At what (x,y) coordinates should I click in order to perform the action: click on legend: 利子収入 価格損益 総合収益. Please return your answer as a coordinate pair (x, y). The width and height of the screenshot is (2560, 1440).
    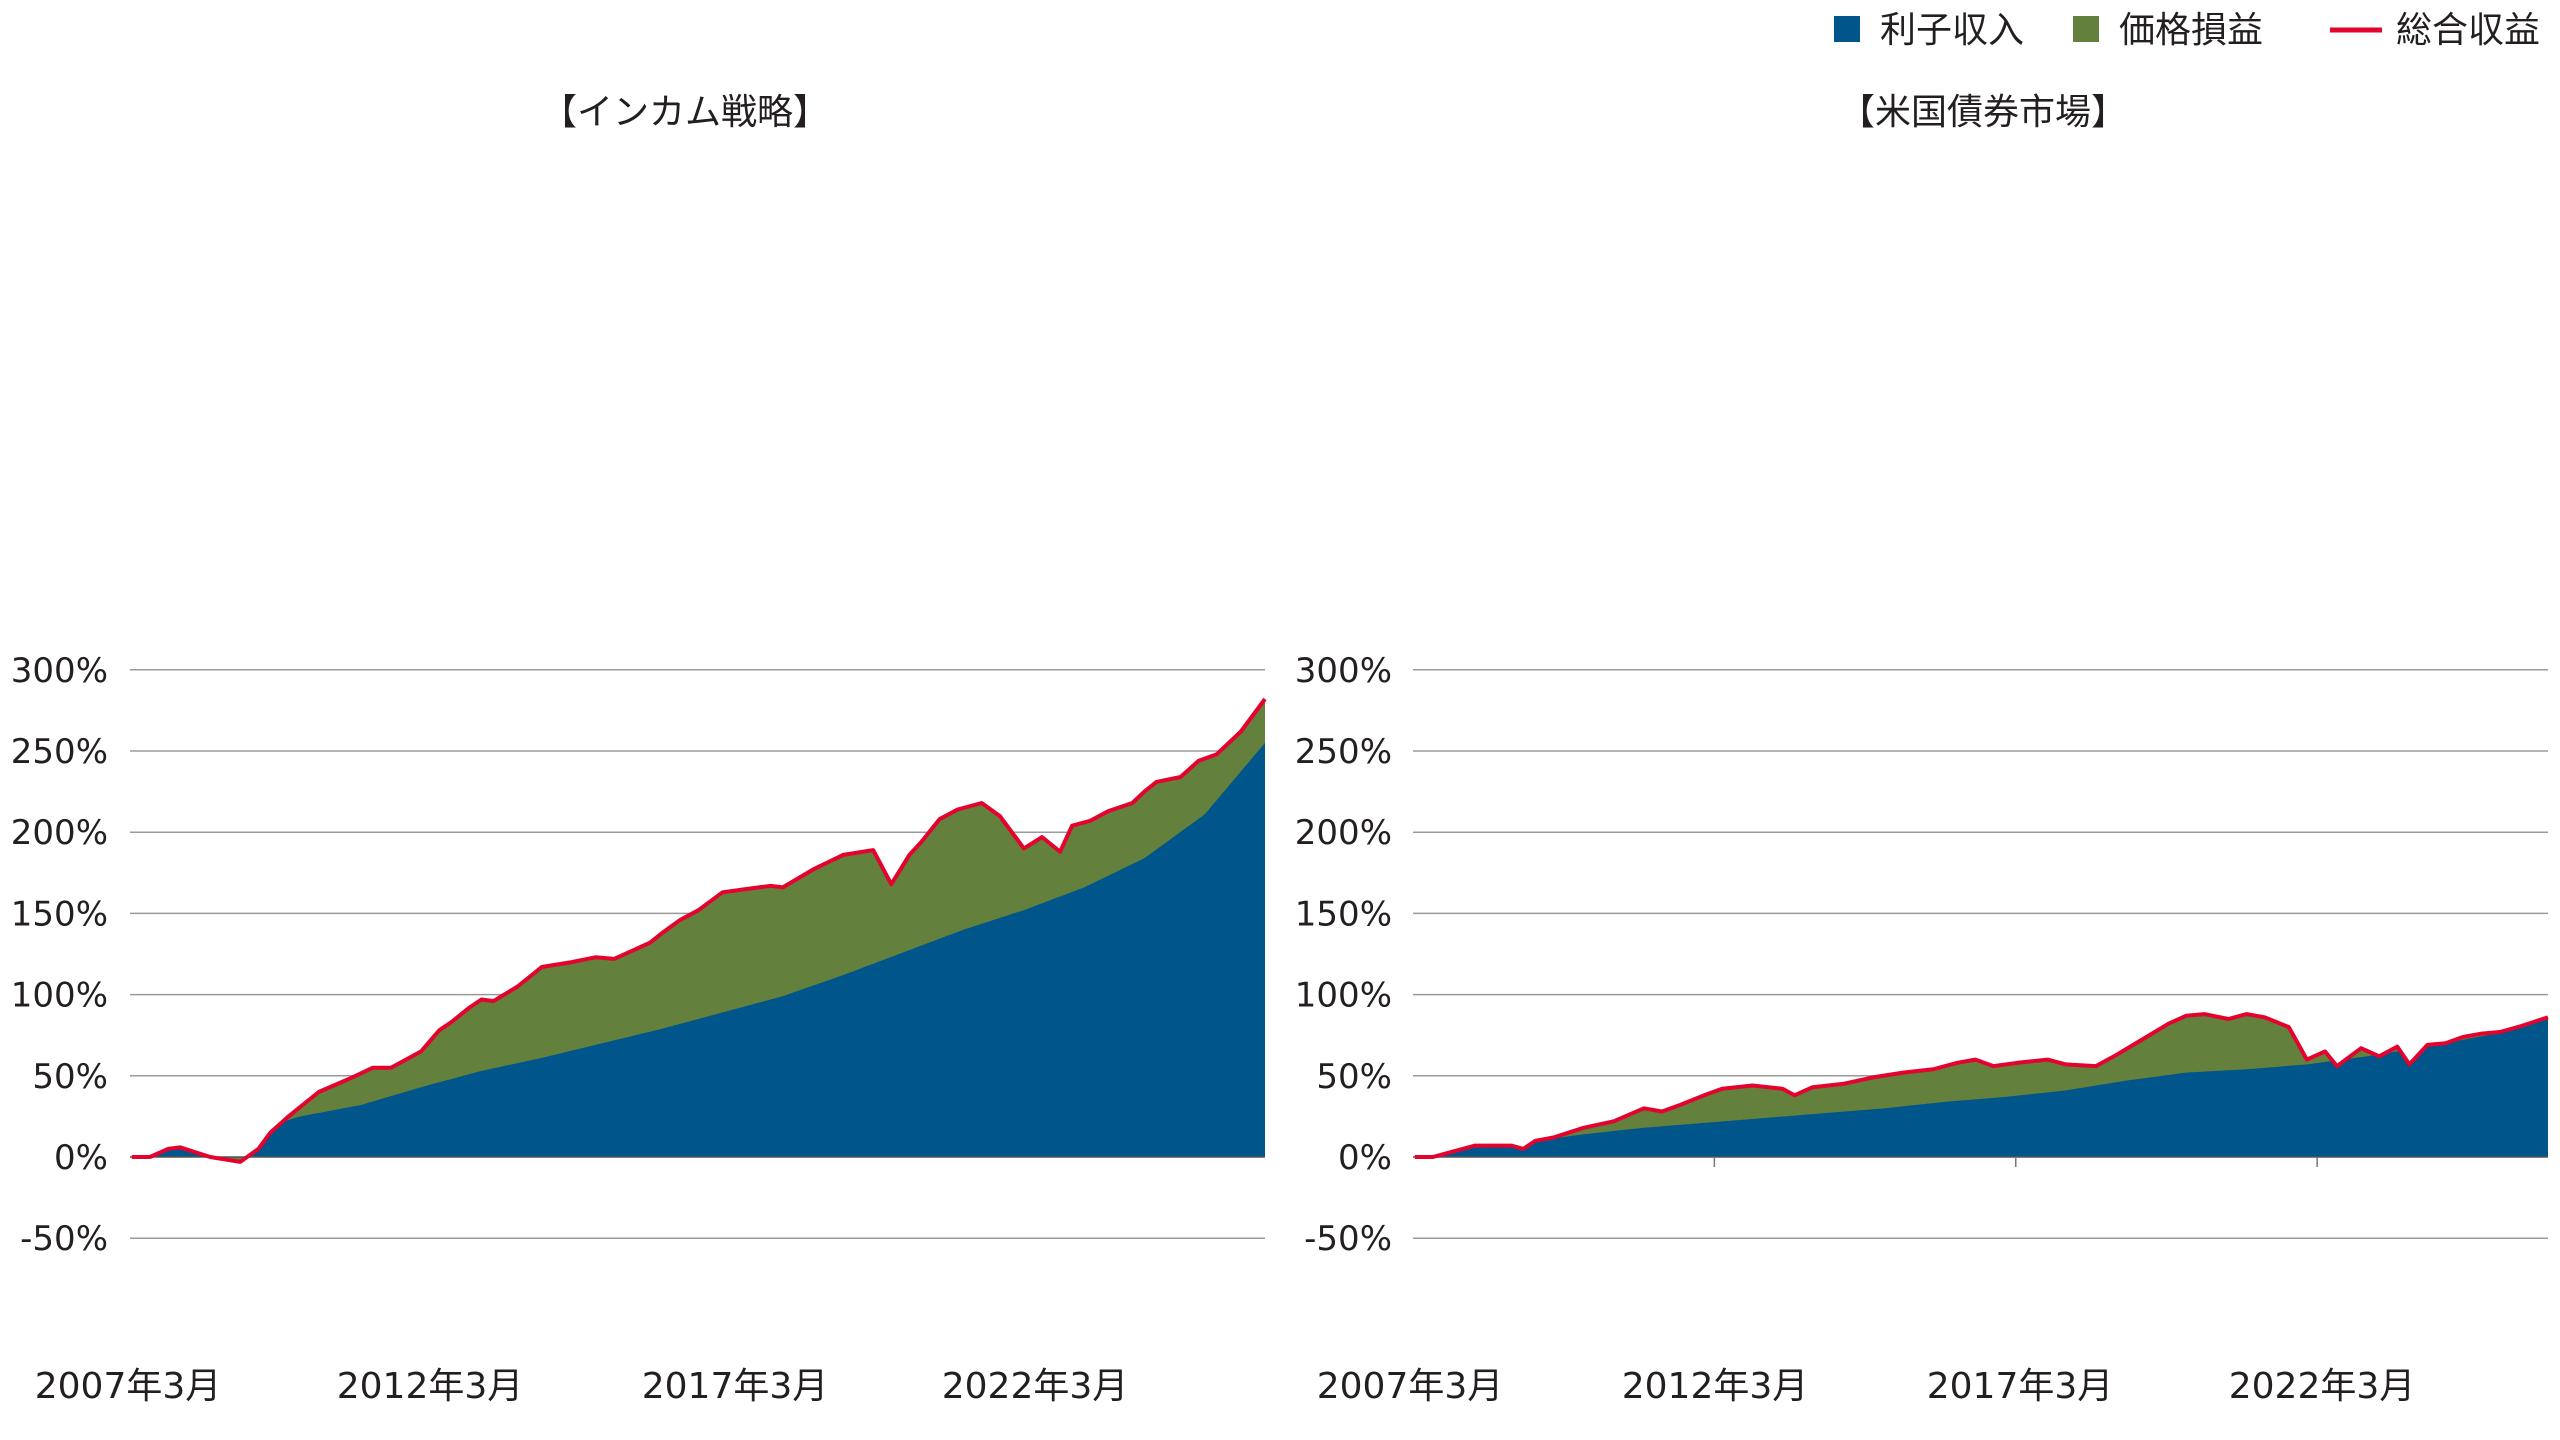
    Looking at the image, I should click on (2187, 30).